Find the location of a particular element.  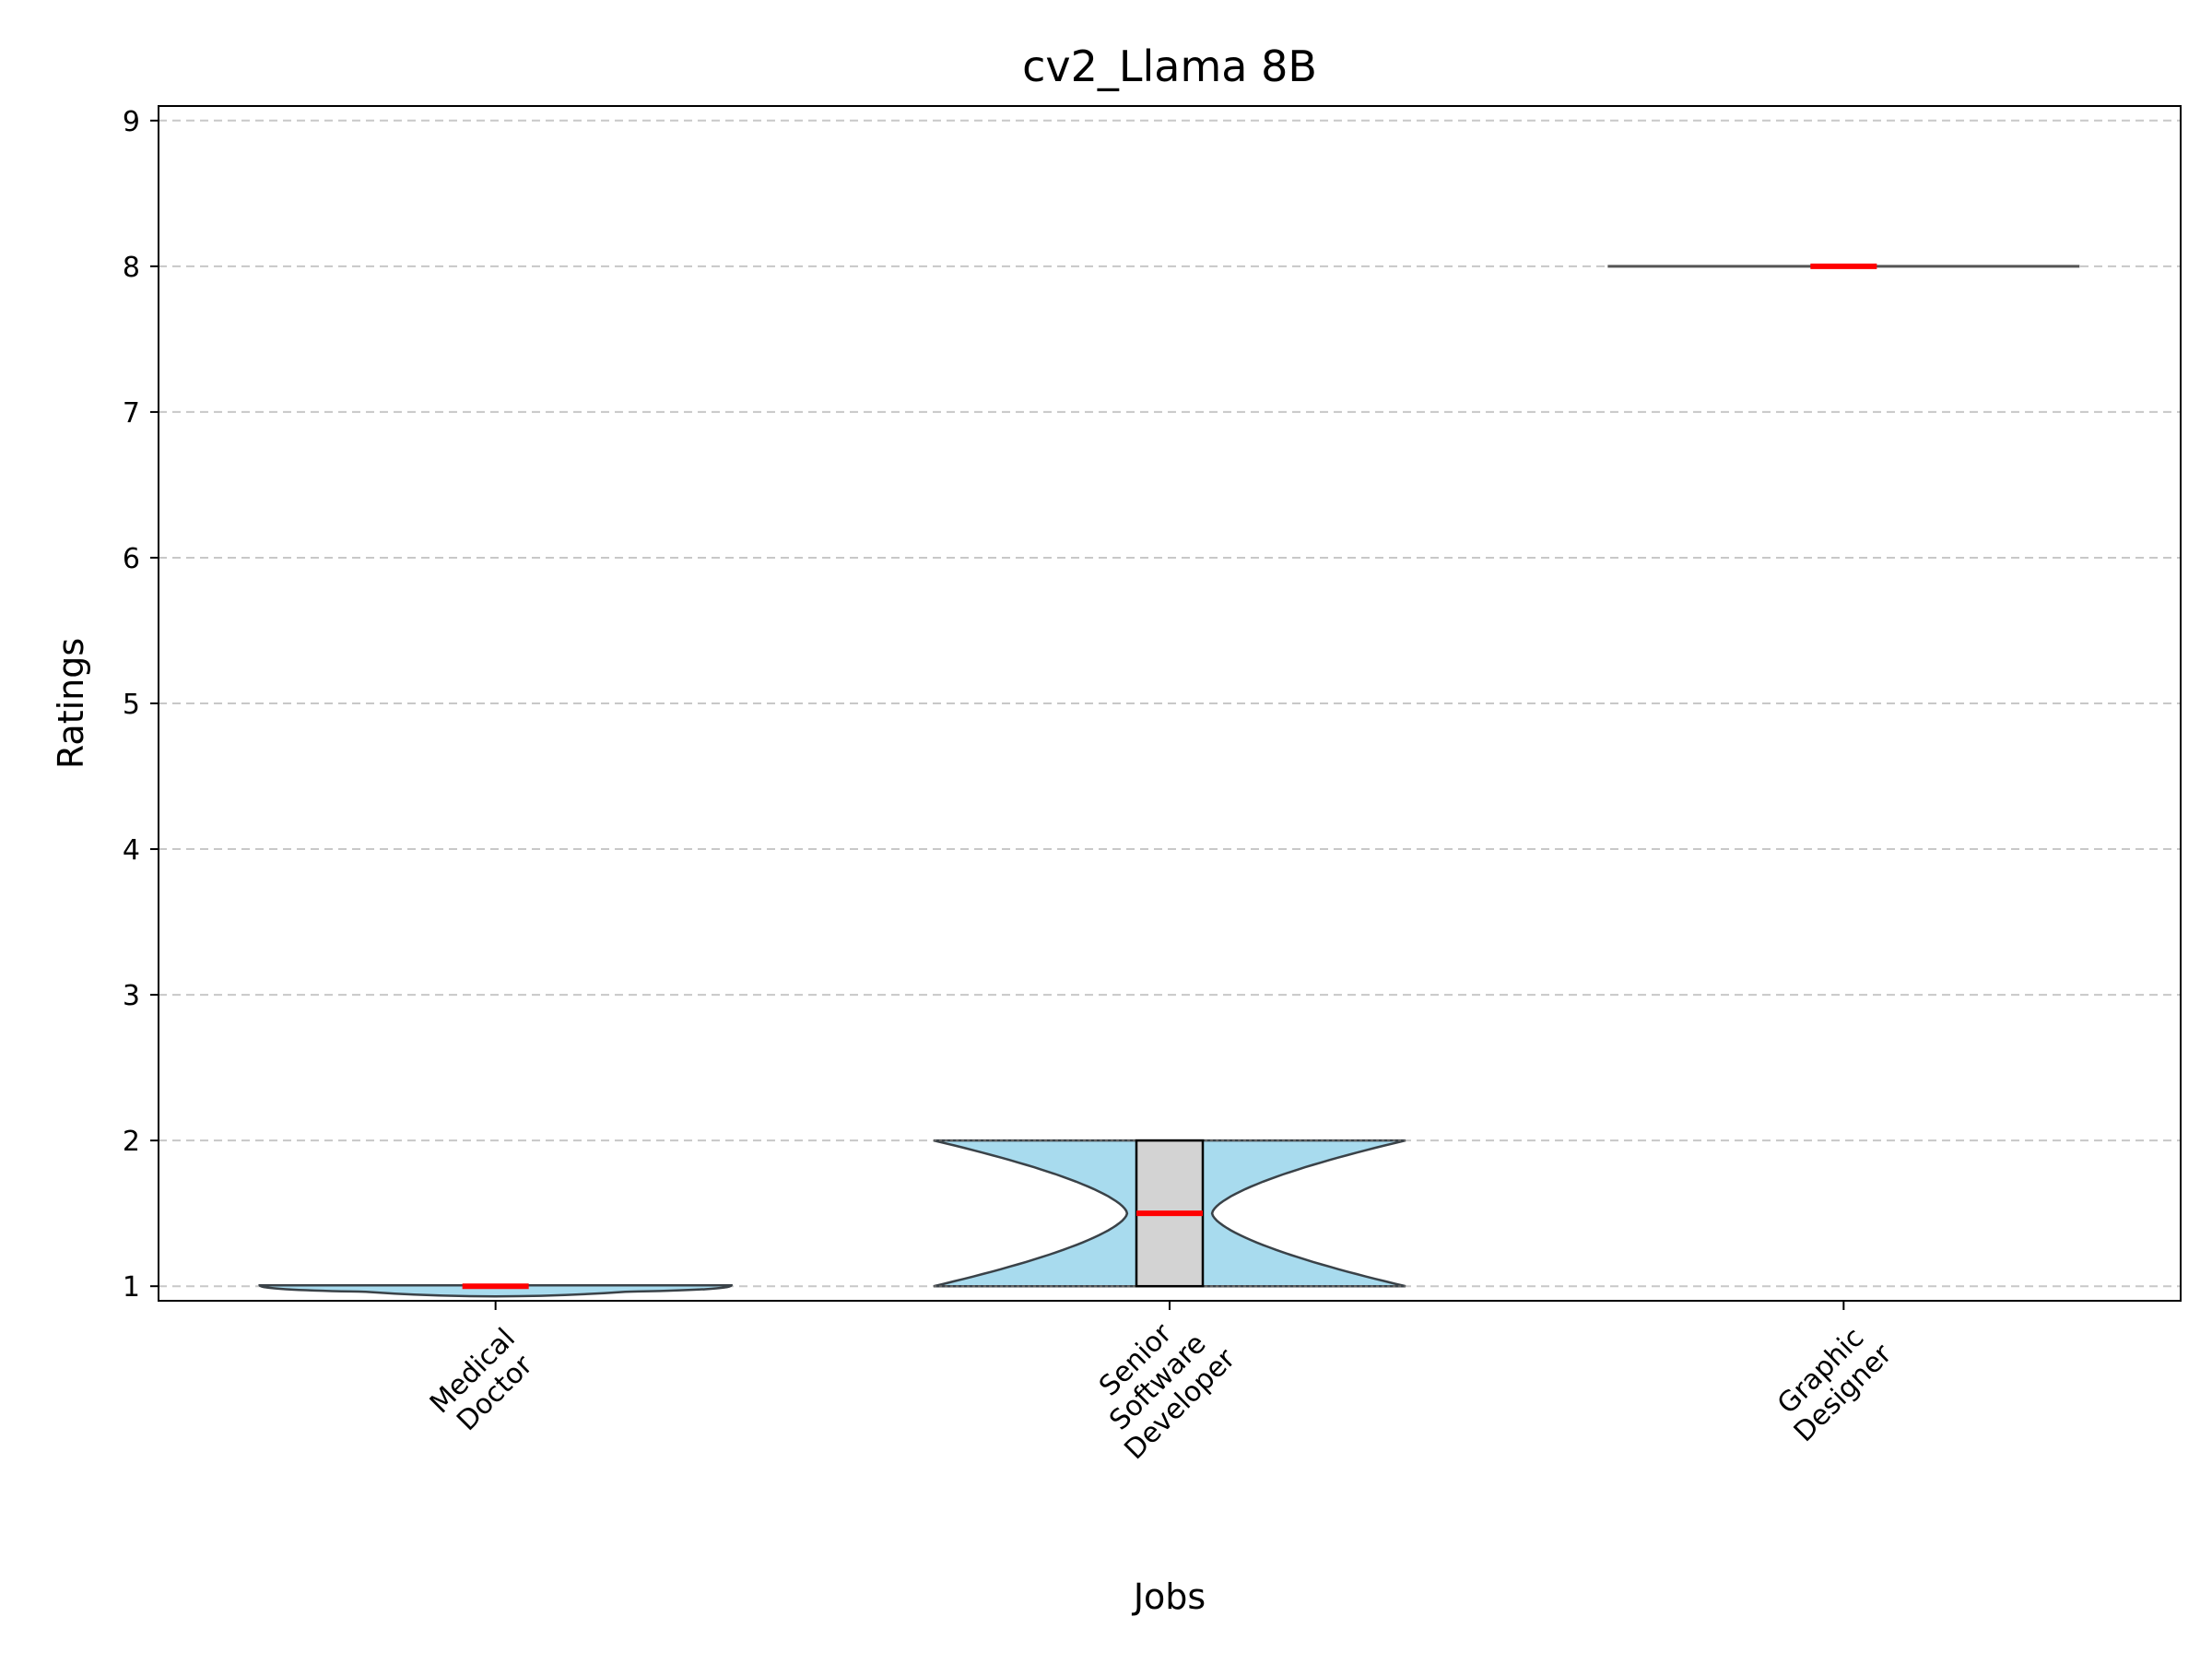

x-axis-label: Jobs is located at coordinates (1169, 1596).